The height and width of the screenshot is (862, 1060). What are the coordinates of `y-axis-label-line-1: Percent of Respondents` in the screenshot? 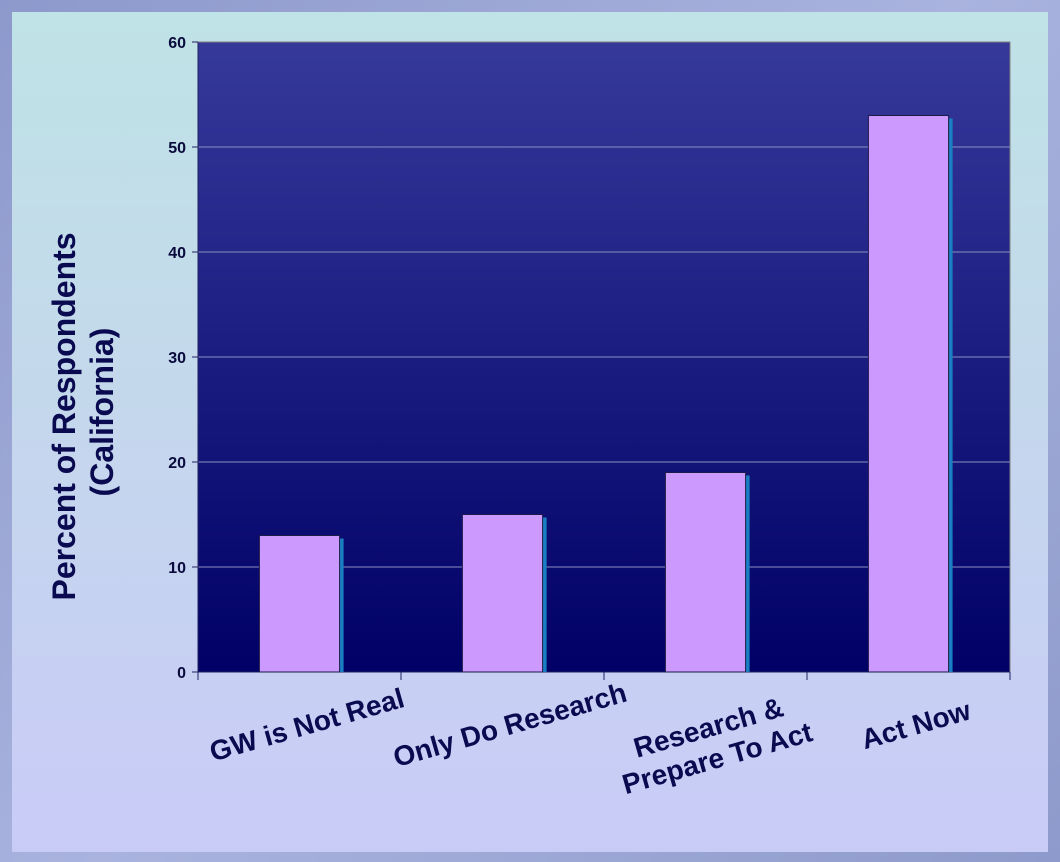 It's located at (64, 416).